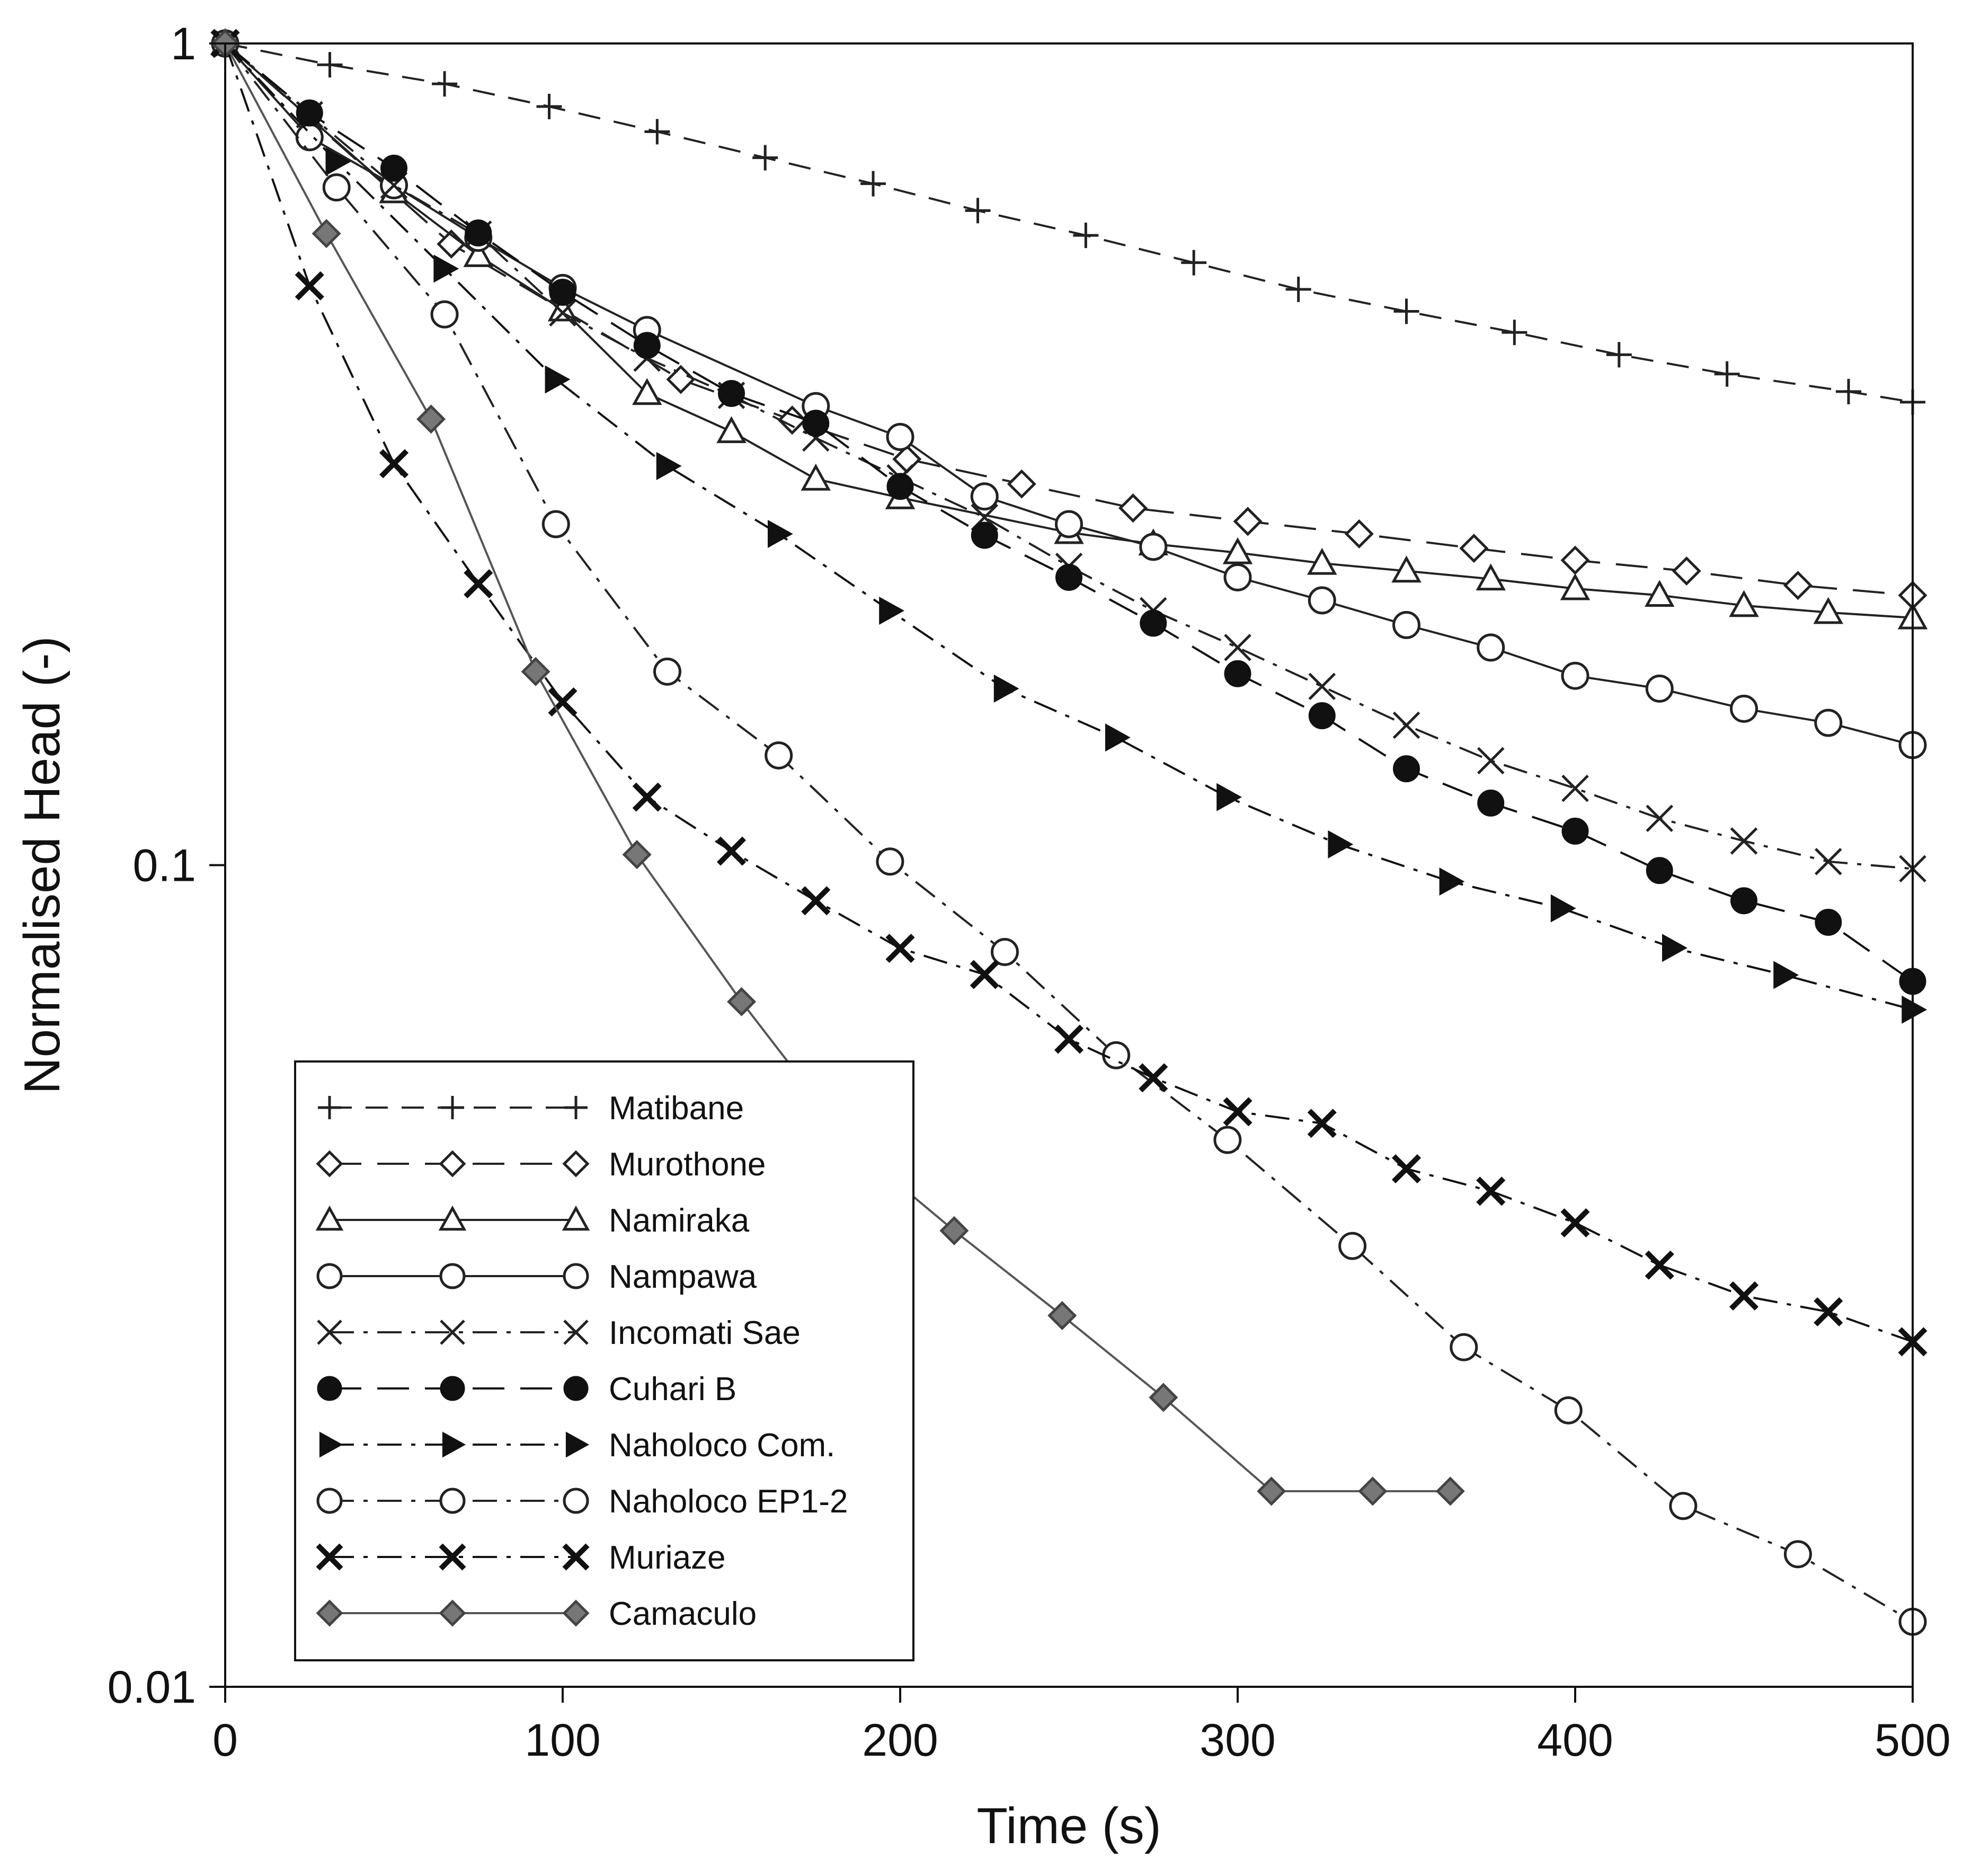 This screenshot has width=1963, height=1876. What do you see at coordinates (582, 1502) in the screenshot?
I see `legend-entry: Naholoco EP1-2` at bounding box center [582, 1502].